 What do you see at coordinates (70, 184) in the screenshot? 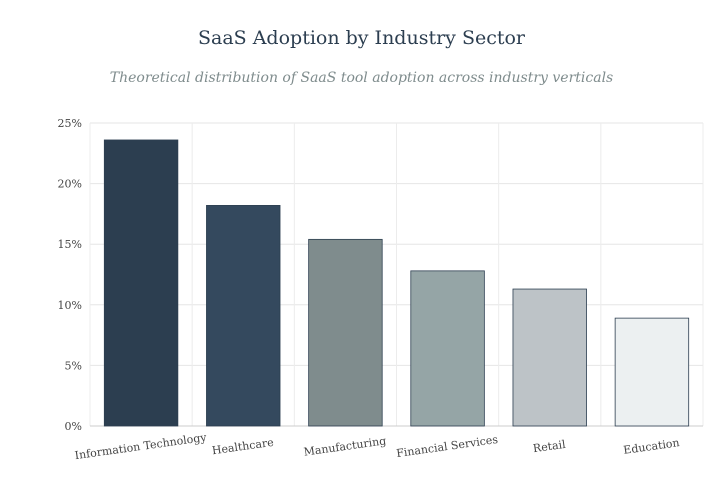
I see `y-tick-label: 20%` at bounding box center [70, 184].